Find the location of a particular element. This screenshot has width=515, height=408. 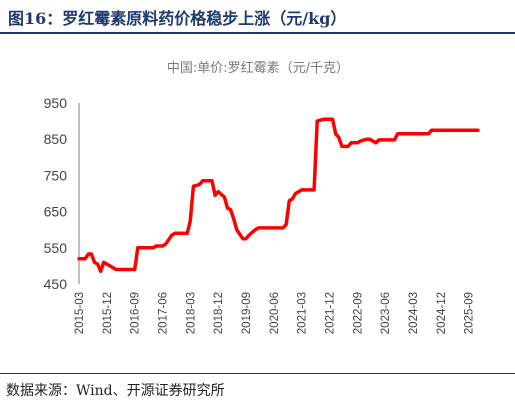

x-tick-label: 2023-06 is located at coordinates (386, 313).